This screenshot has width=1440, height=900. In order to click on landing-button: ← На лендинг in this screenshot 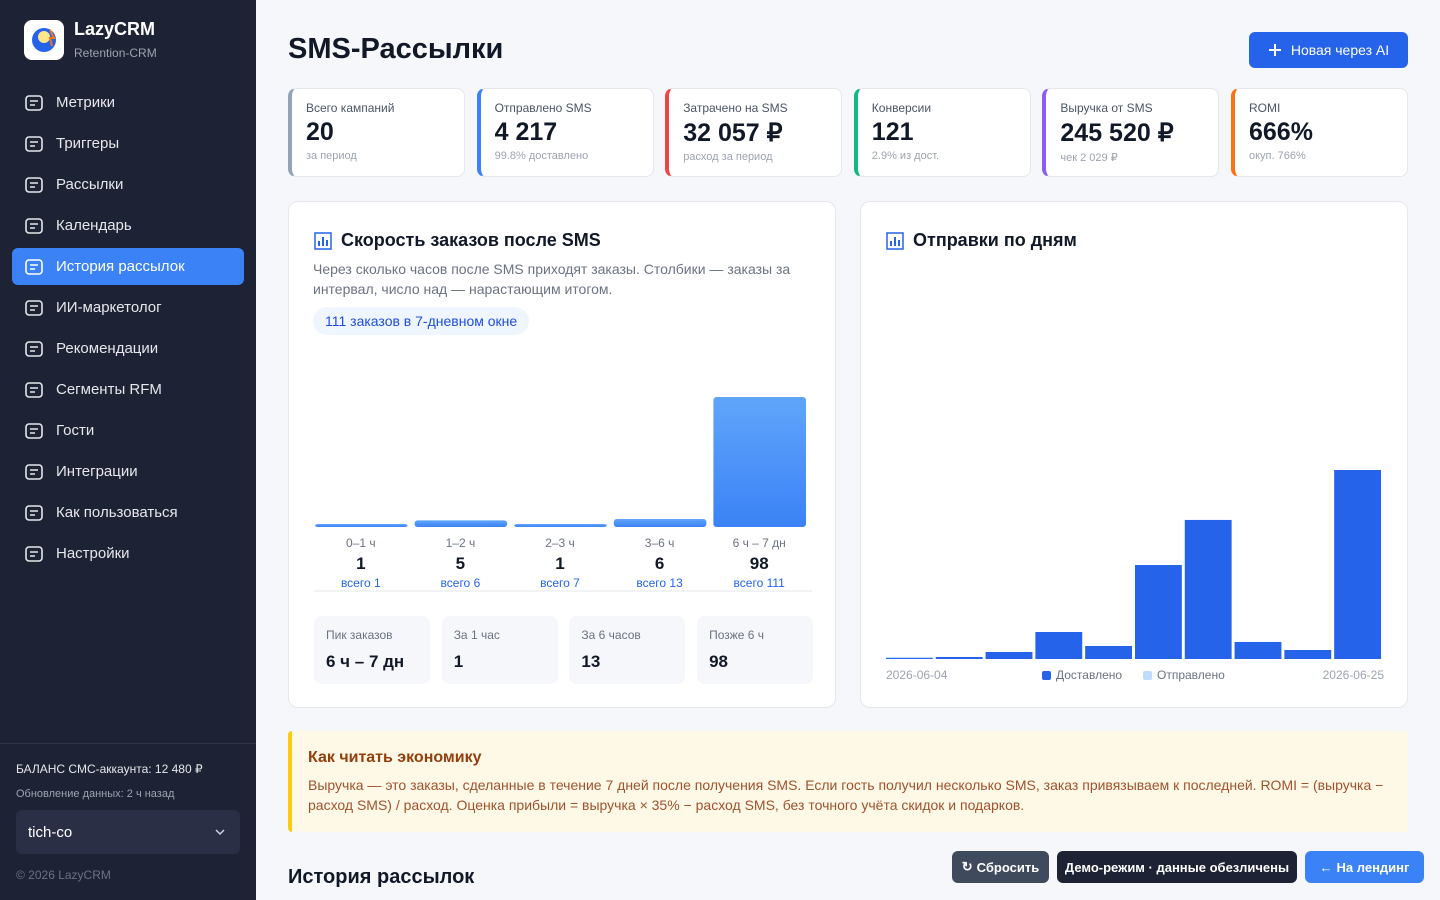, I will do `click(1364, 867)`.